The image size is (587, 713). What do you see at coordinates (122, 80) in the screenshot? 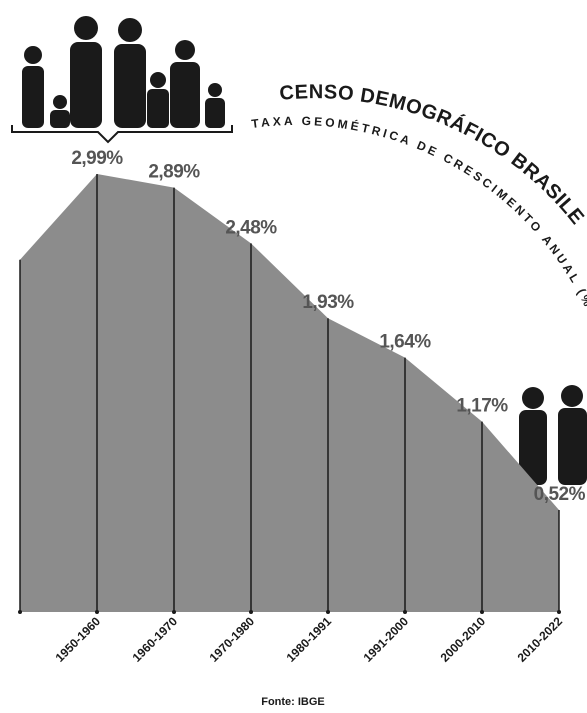
I see `family-icon` at bounding box center [122, 80].